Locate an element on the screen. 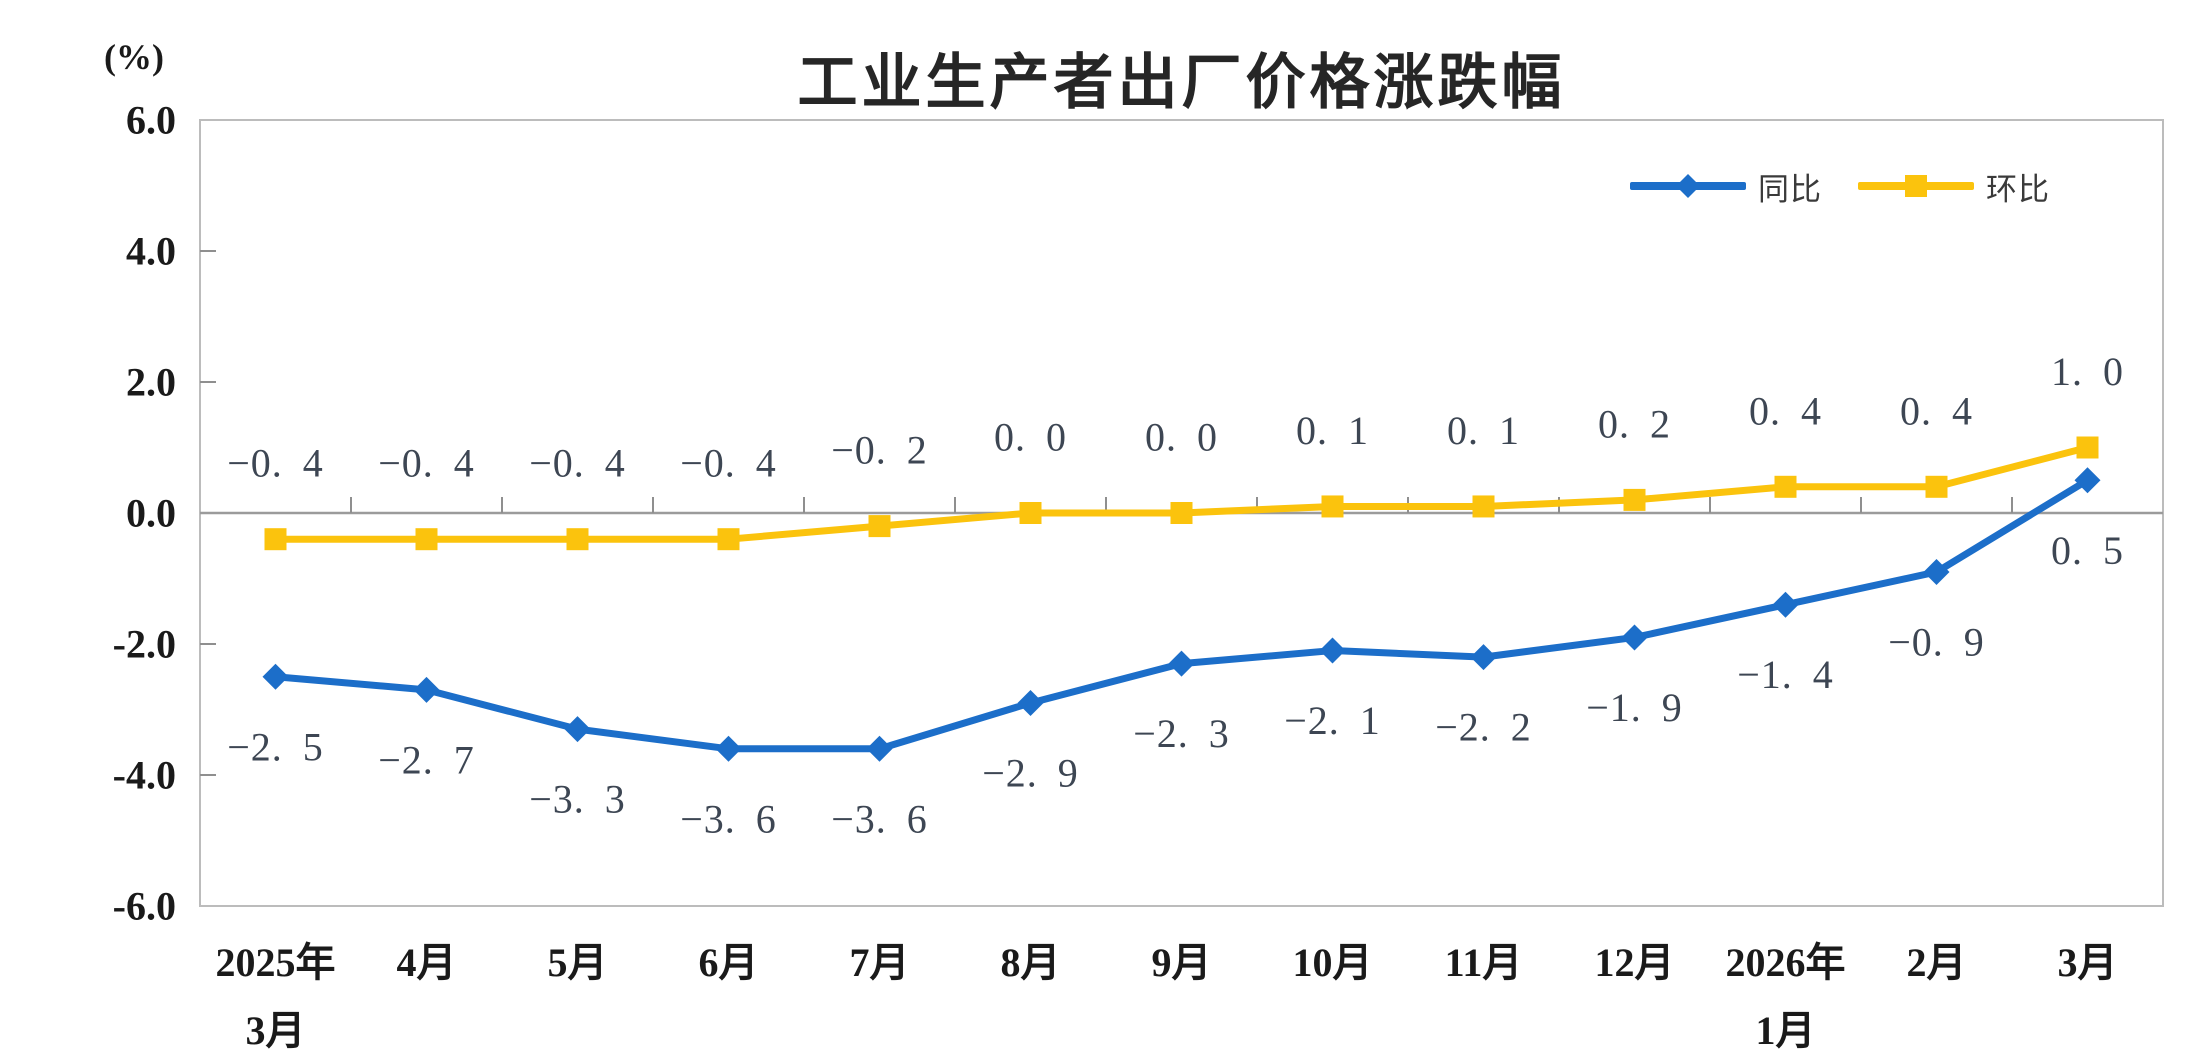 The height and width of the screenshot is (1060, 2208). value-label-yoy-7: −2. 1 is located at coordinates (1332, 720).